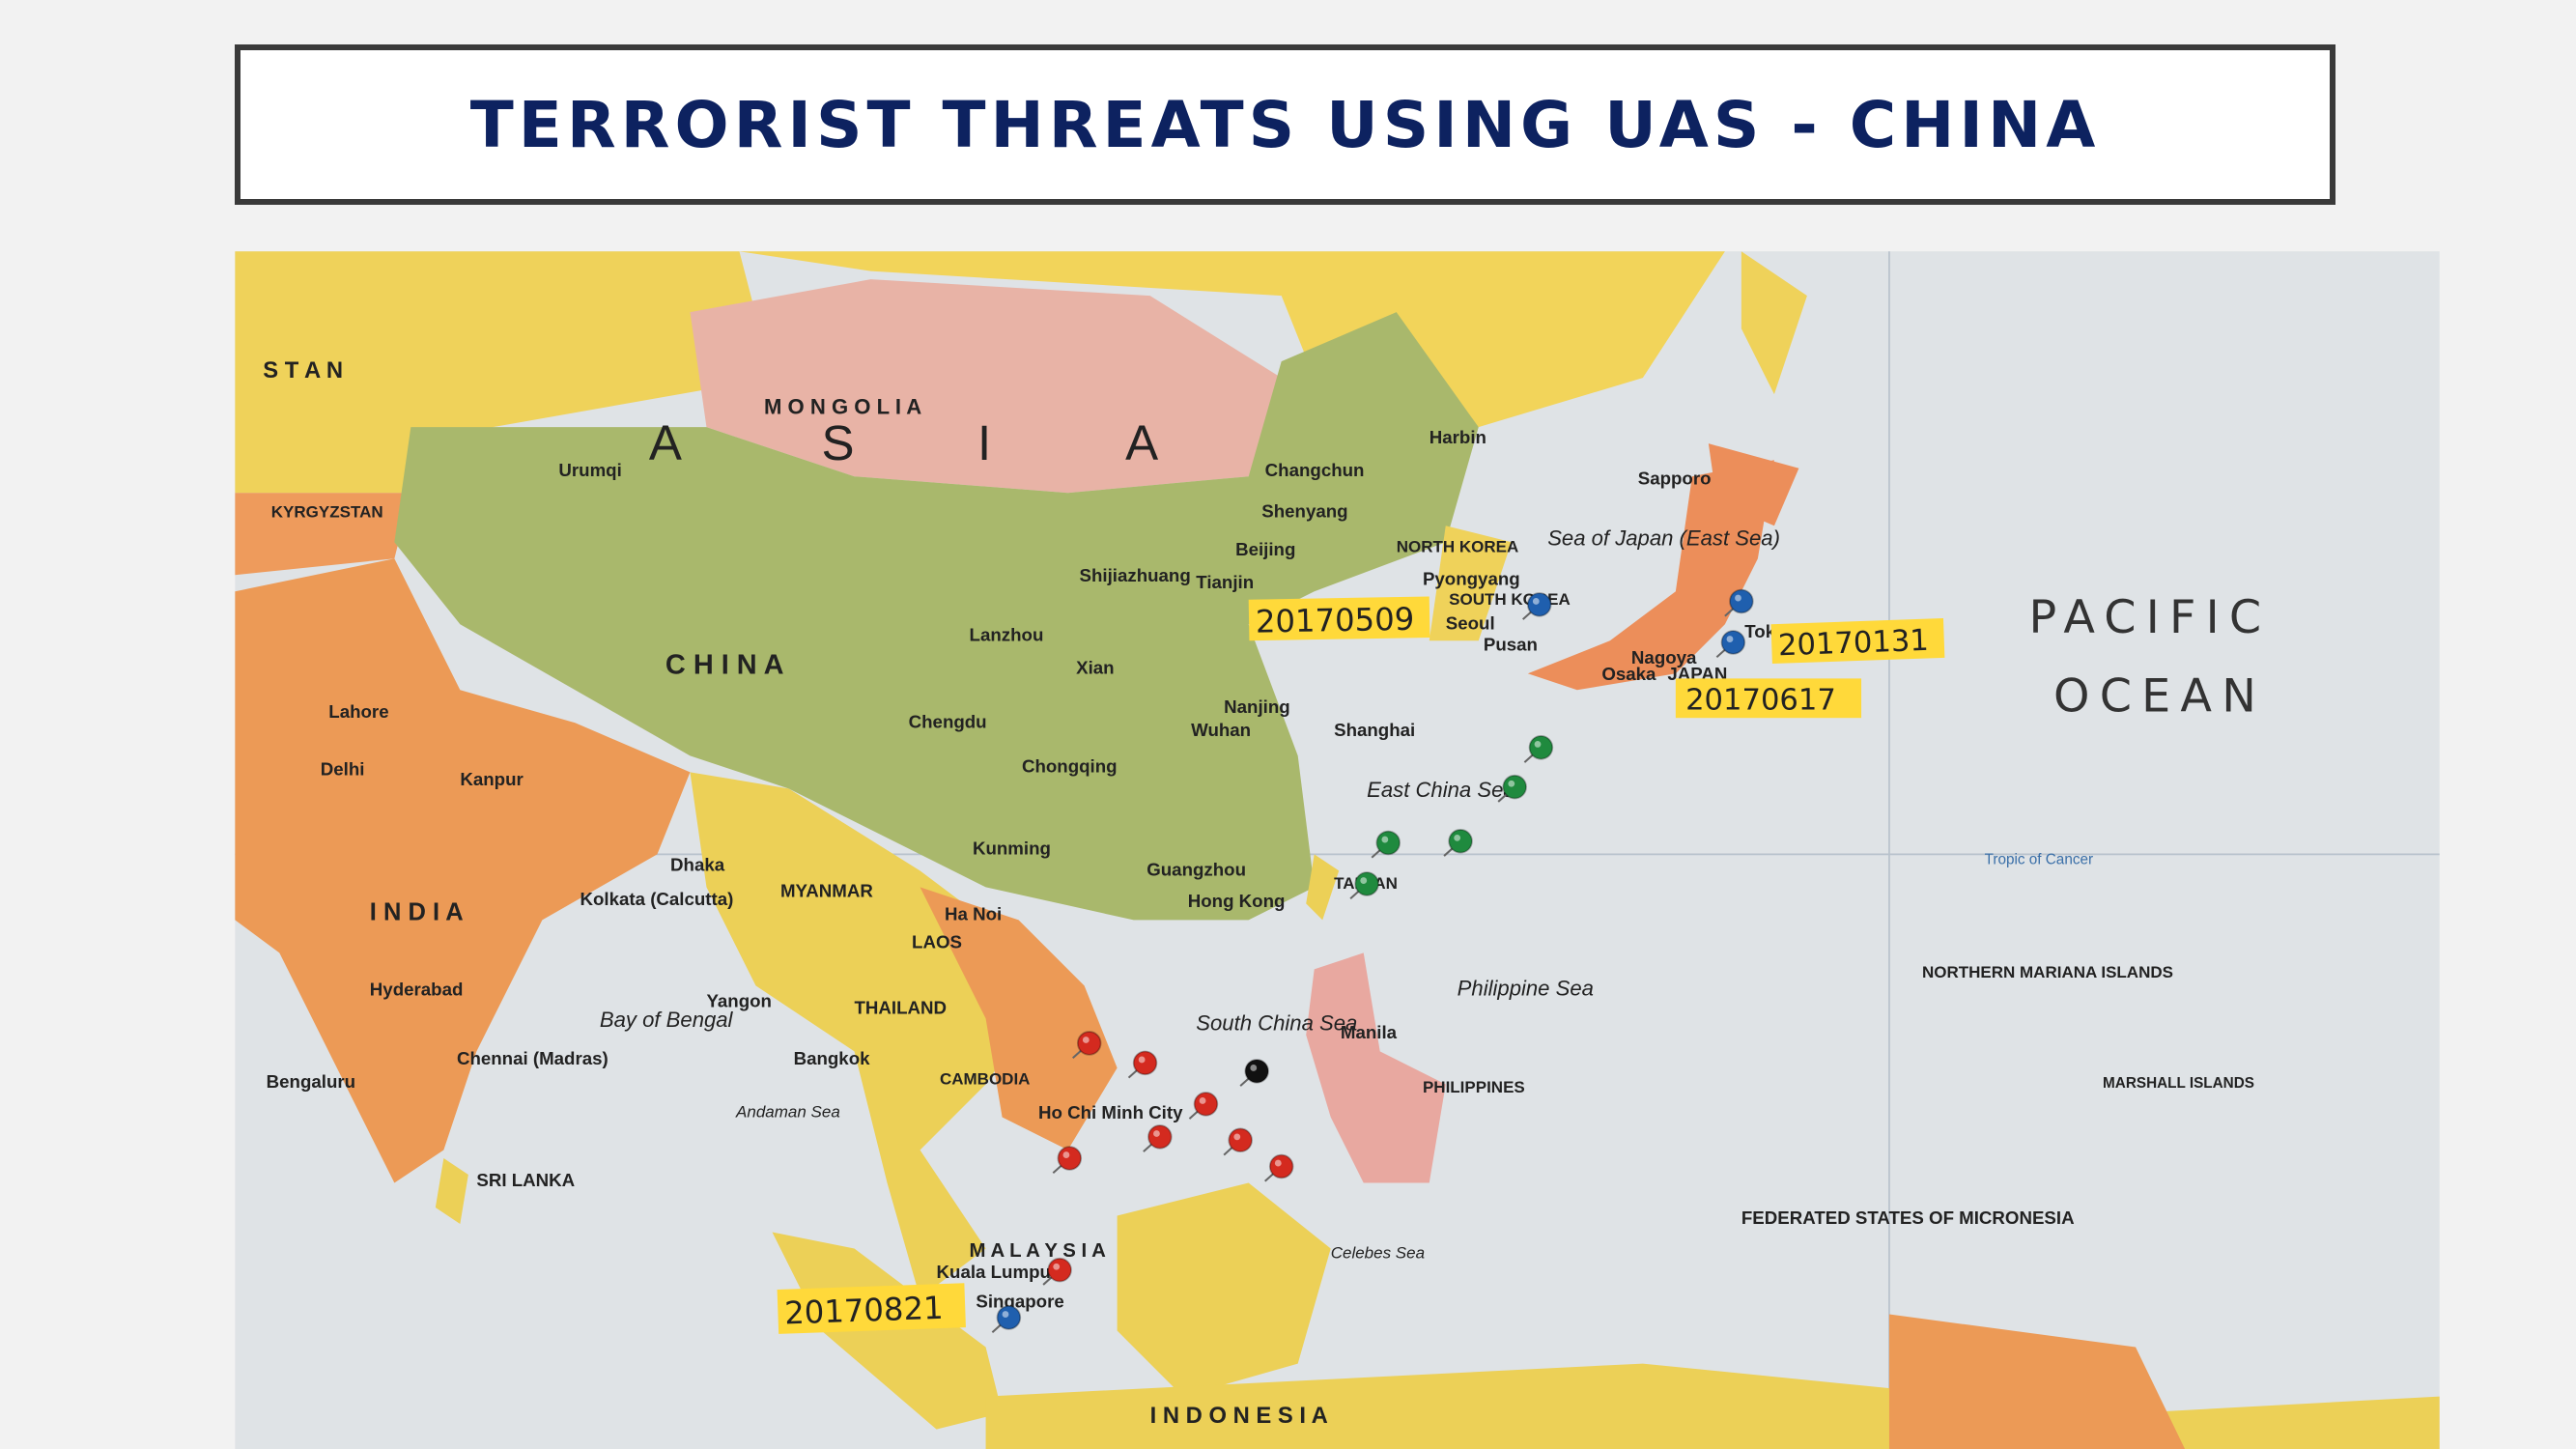  I want to click on region-label: SRI LANKA, so click(525, 1180).